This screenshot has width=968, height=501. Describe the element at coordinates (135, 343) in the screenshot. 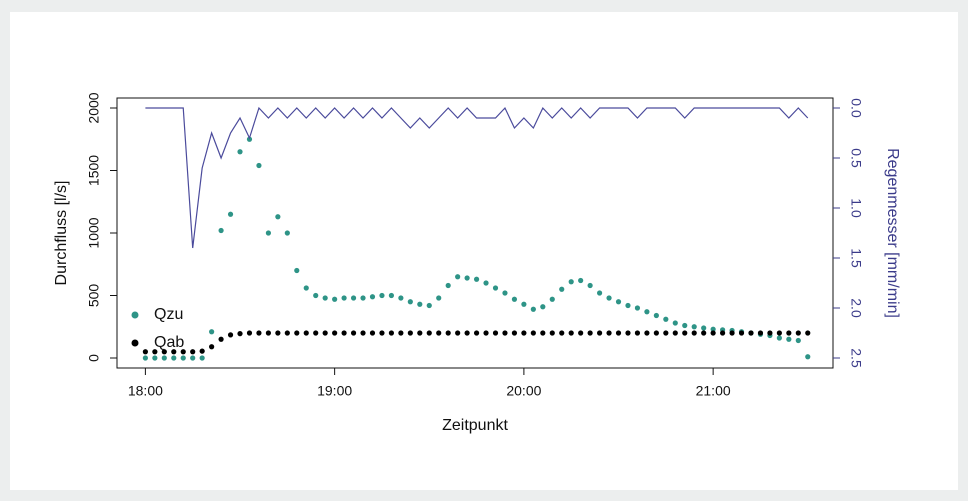

I see `legend-marker` at that location.